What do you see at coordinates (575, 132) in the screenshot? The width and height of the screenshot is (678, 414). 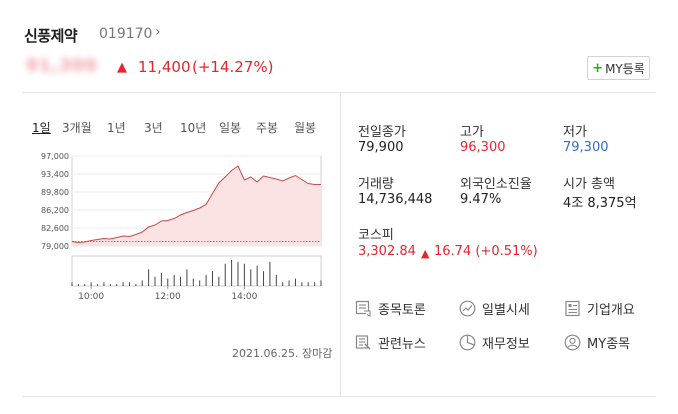 I see `stat-low-label: 저가` at bounding box center [575, 132].